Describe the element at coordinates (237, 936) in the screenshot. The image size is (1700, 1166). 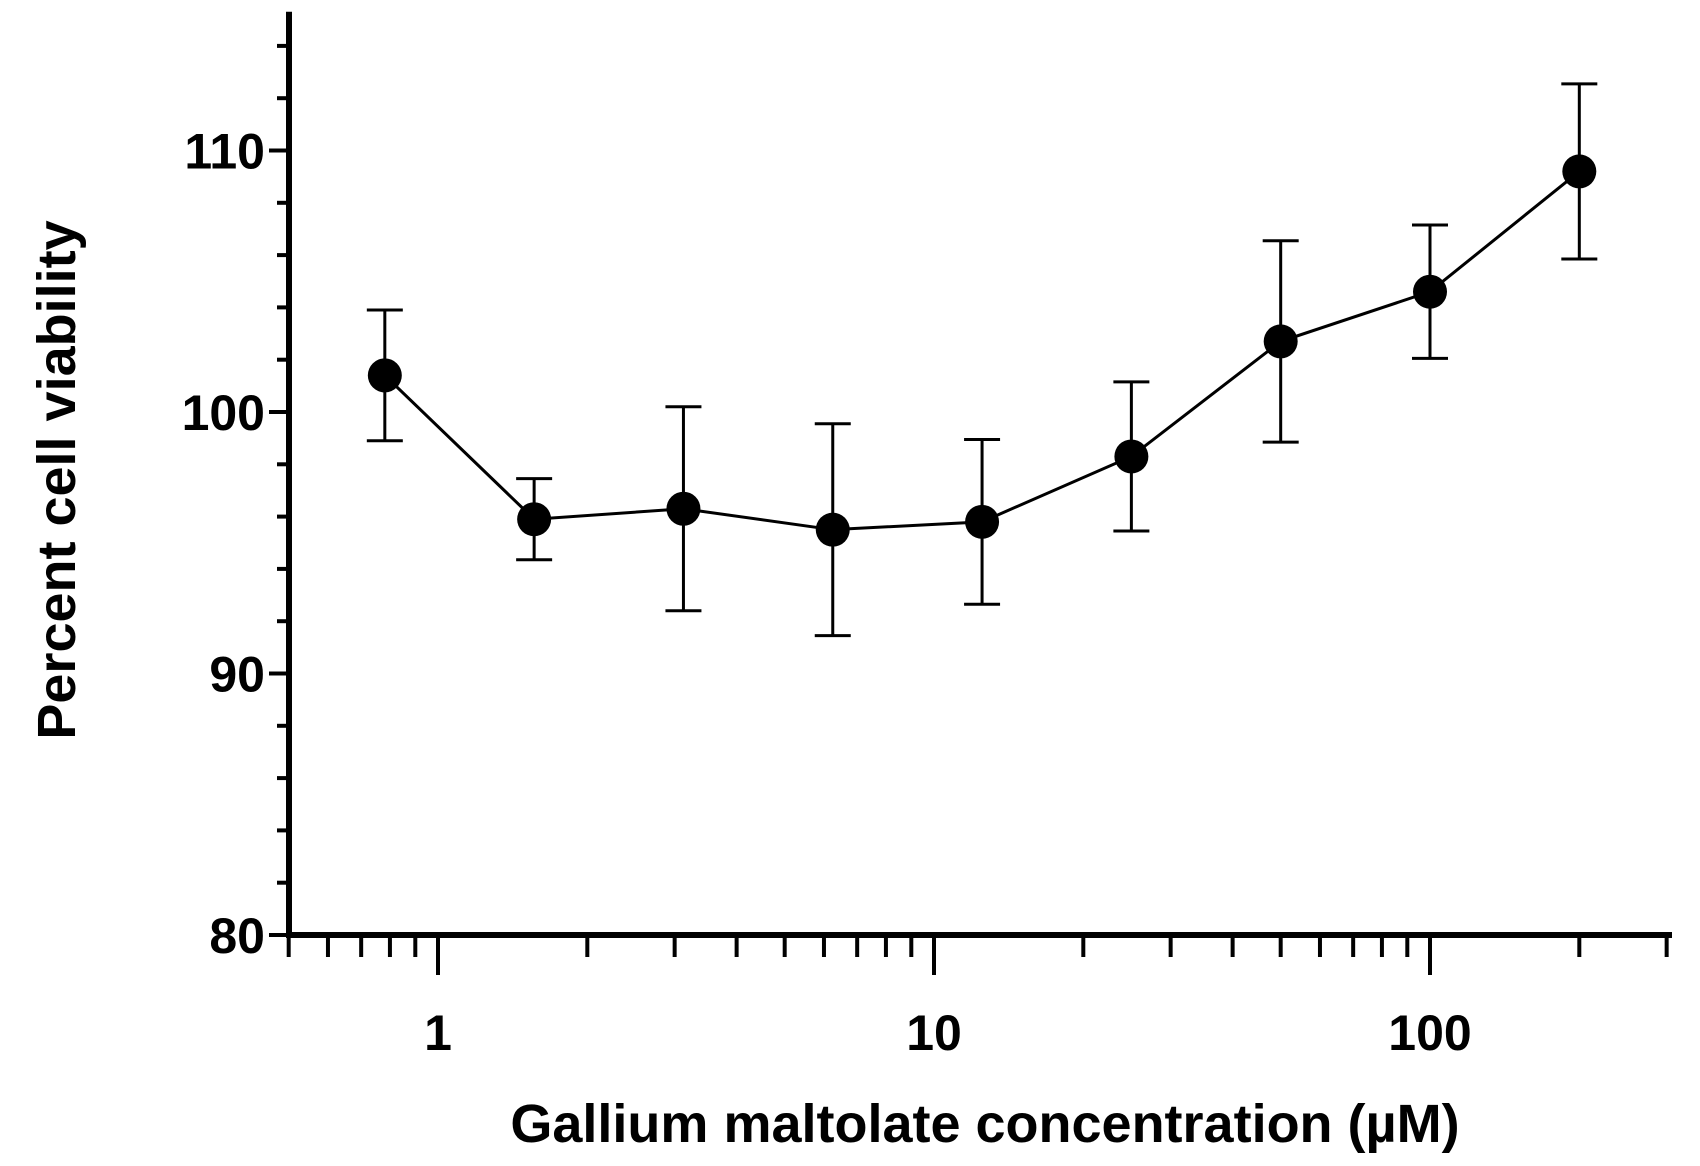
I see `y-tick-label: 80` at that location.